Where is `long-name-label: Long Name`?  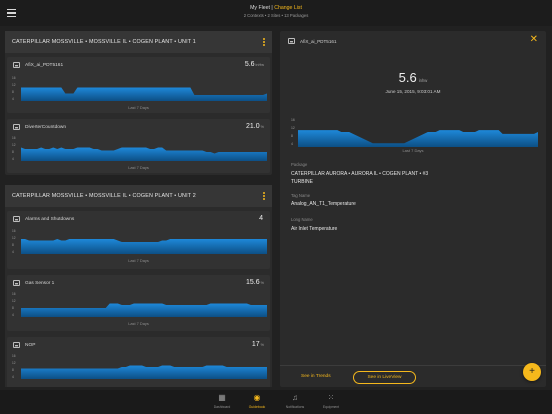 long-name-label: Long Name is located at coordinates (302, 219).